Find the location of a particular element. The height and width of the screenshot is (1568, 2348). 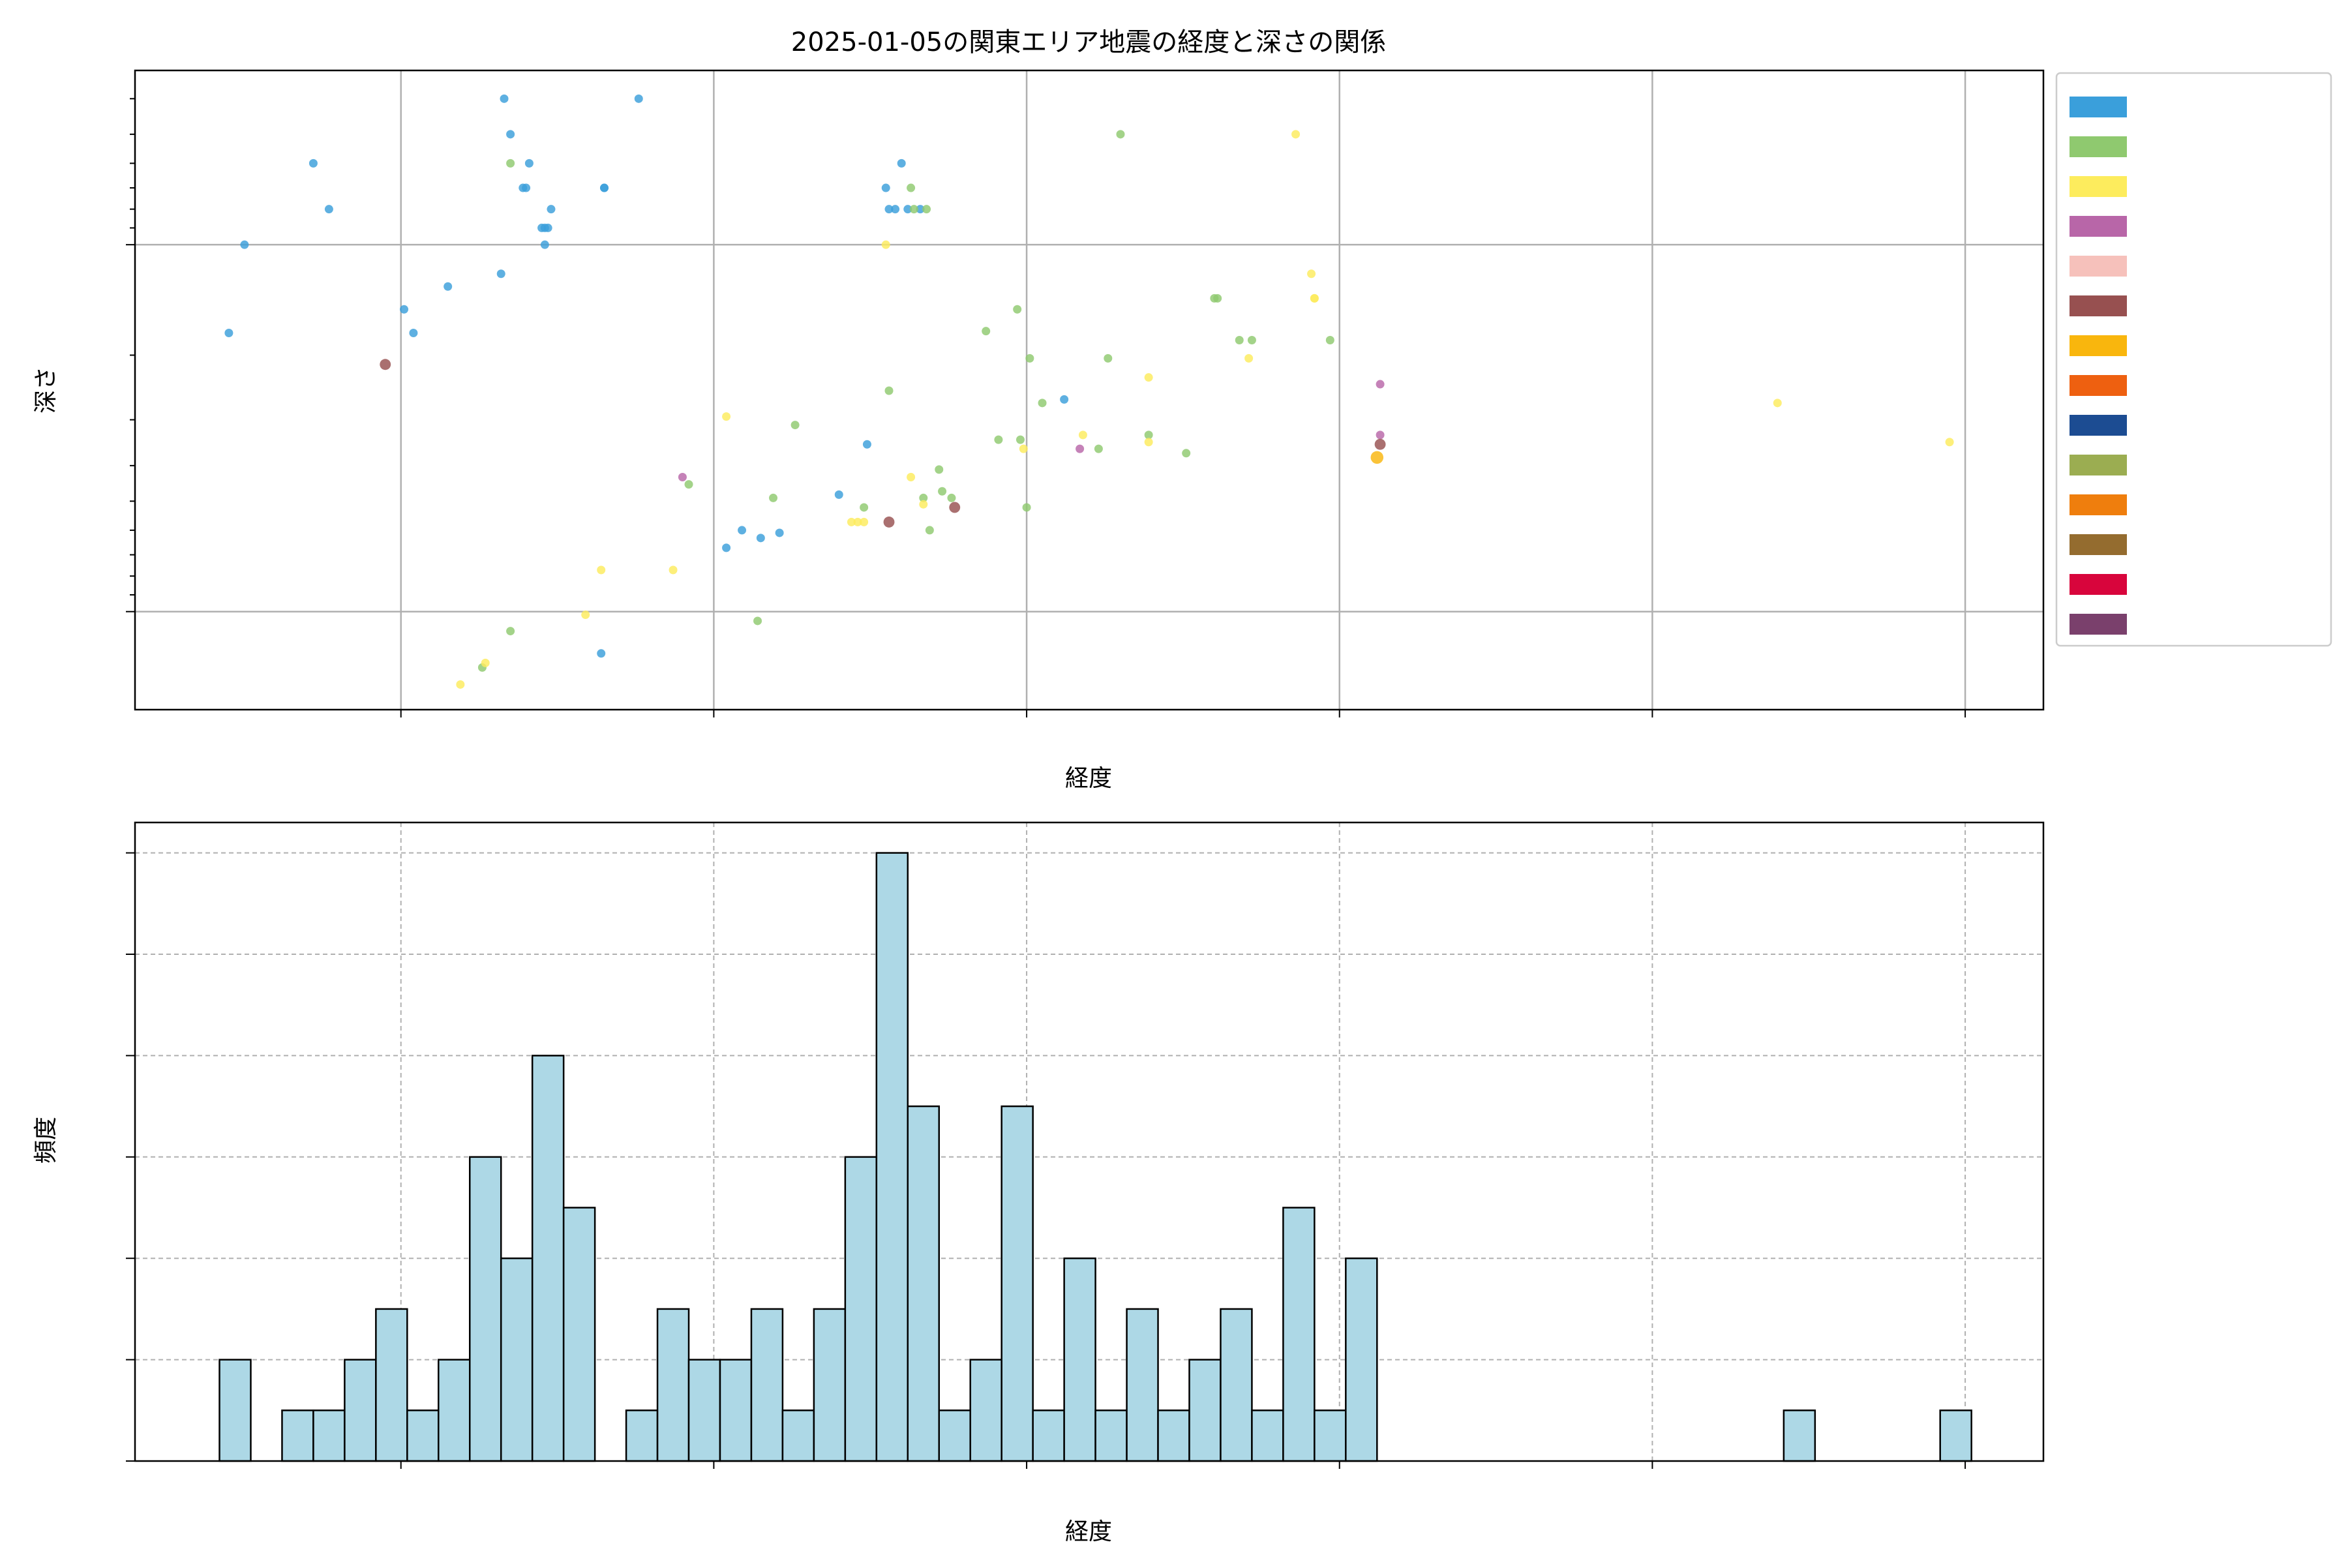

histogram-y-axis-label: 頻度 is located at coordinates (46, 1140).